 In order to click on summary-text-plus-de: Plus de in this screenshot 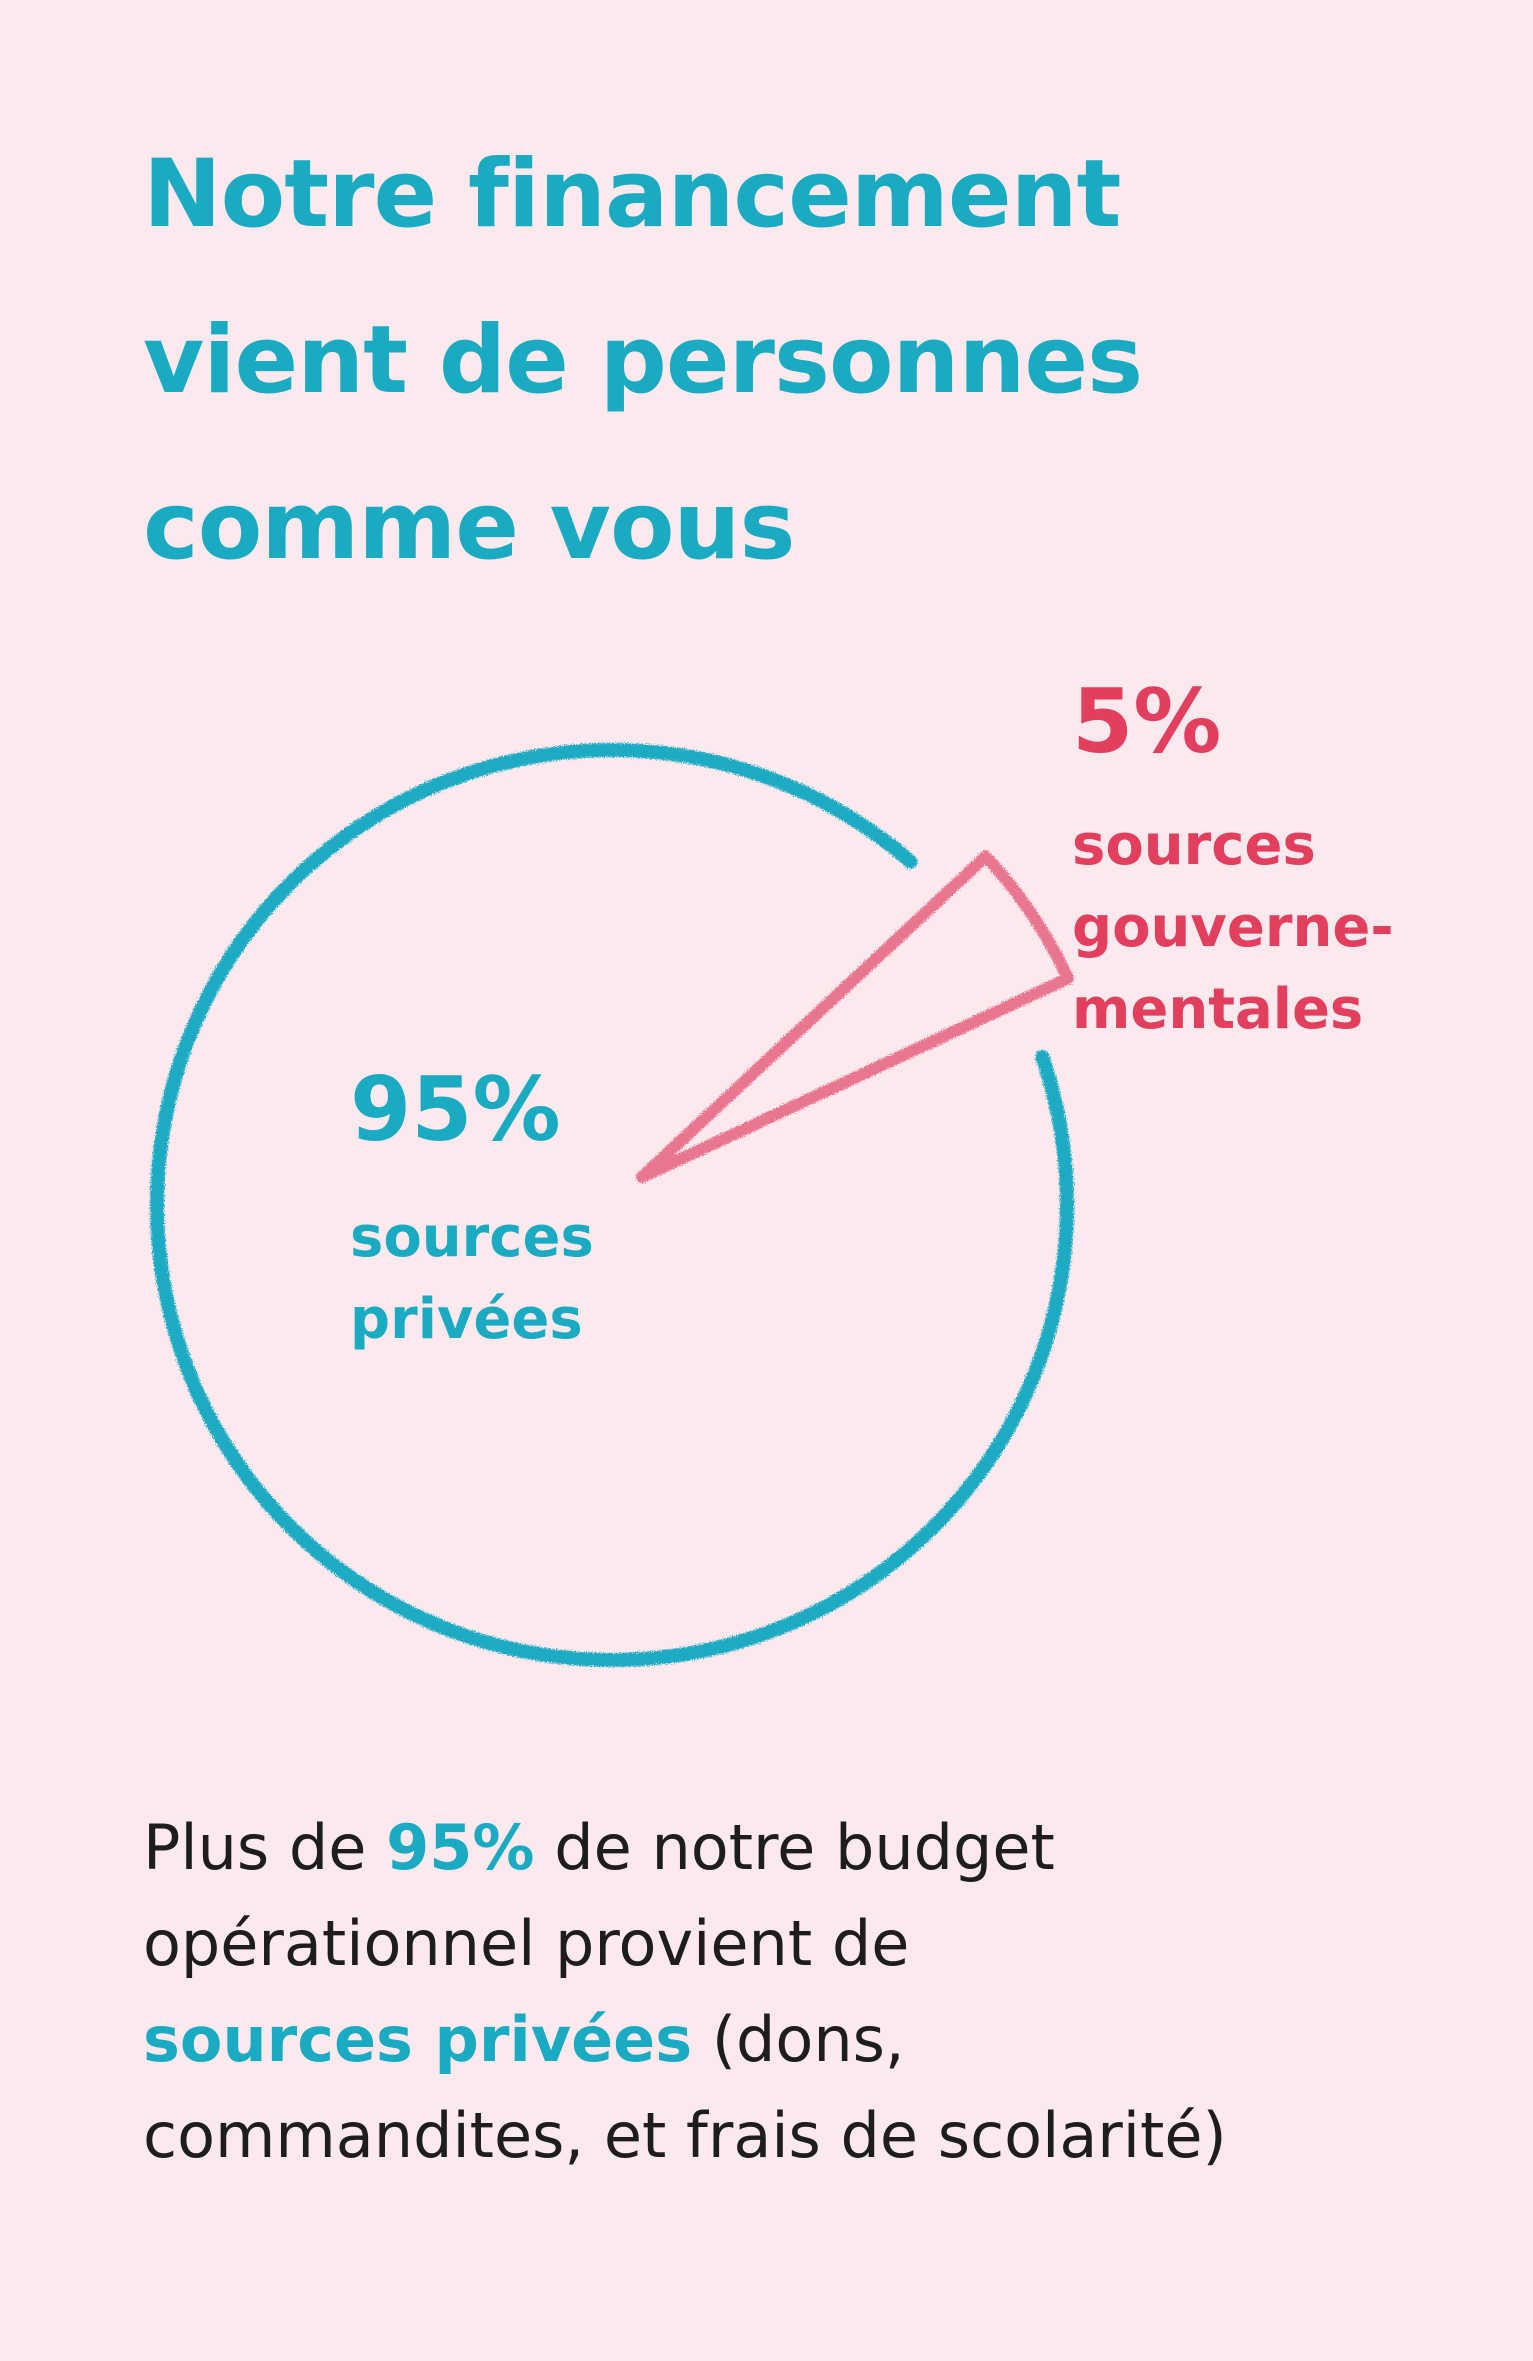, I will do `click(265, 1847)`.